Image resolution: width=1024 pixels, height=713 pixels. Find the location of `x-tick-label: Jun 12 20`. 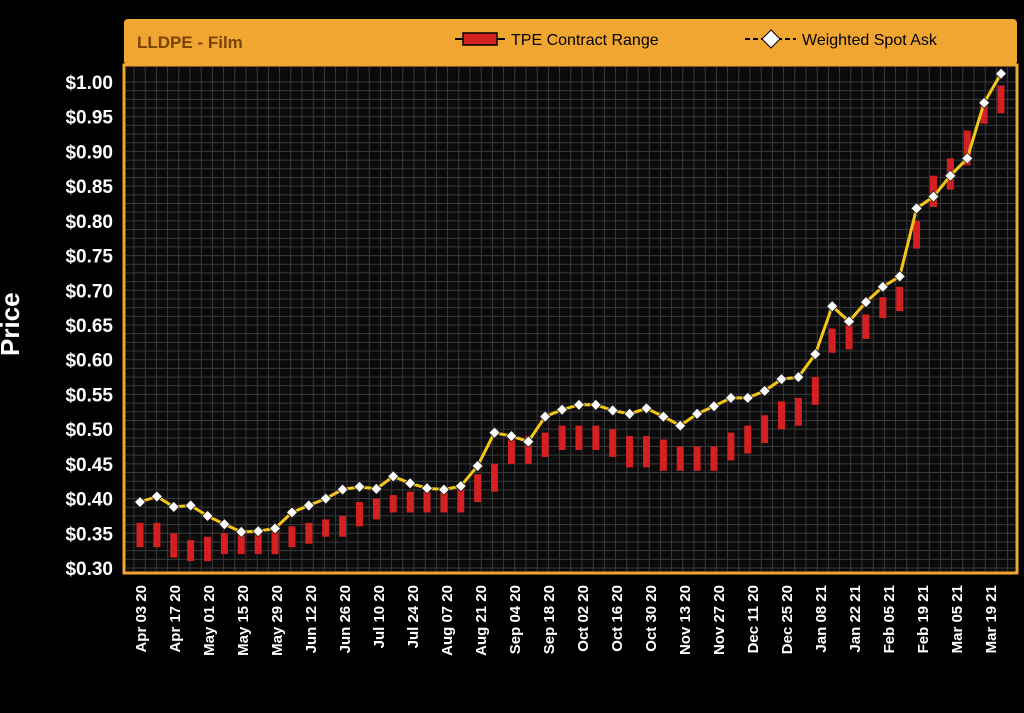

x-tick-label: Jun 12 20 is located at coordinates (311, 619).